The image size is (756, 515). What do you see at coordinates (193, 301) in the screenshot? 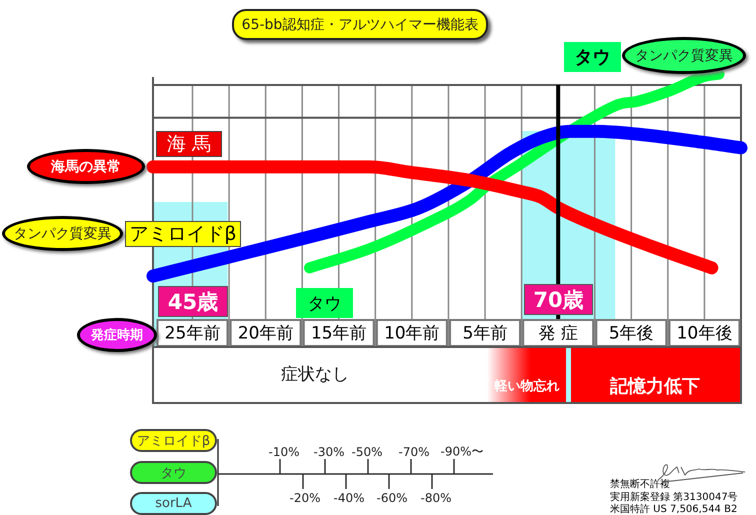
I see `annotation: 45歳` at bounding box center [193, 301].